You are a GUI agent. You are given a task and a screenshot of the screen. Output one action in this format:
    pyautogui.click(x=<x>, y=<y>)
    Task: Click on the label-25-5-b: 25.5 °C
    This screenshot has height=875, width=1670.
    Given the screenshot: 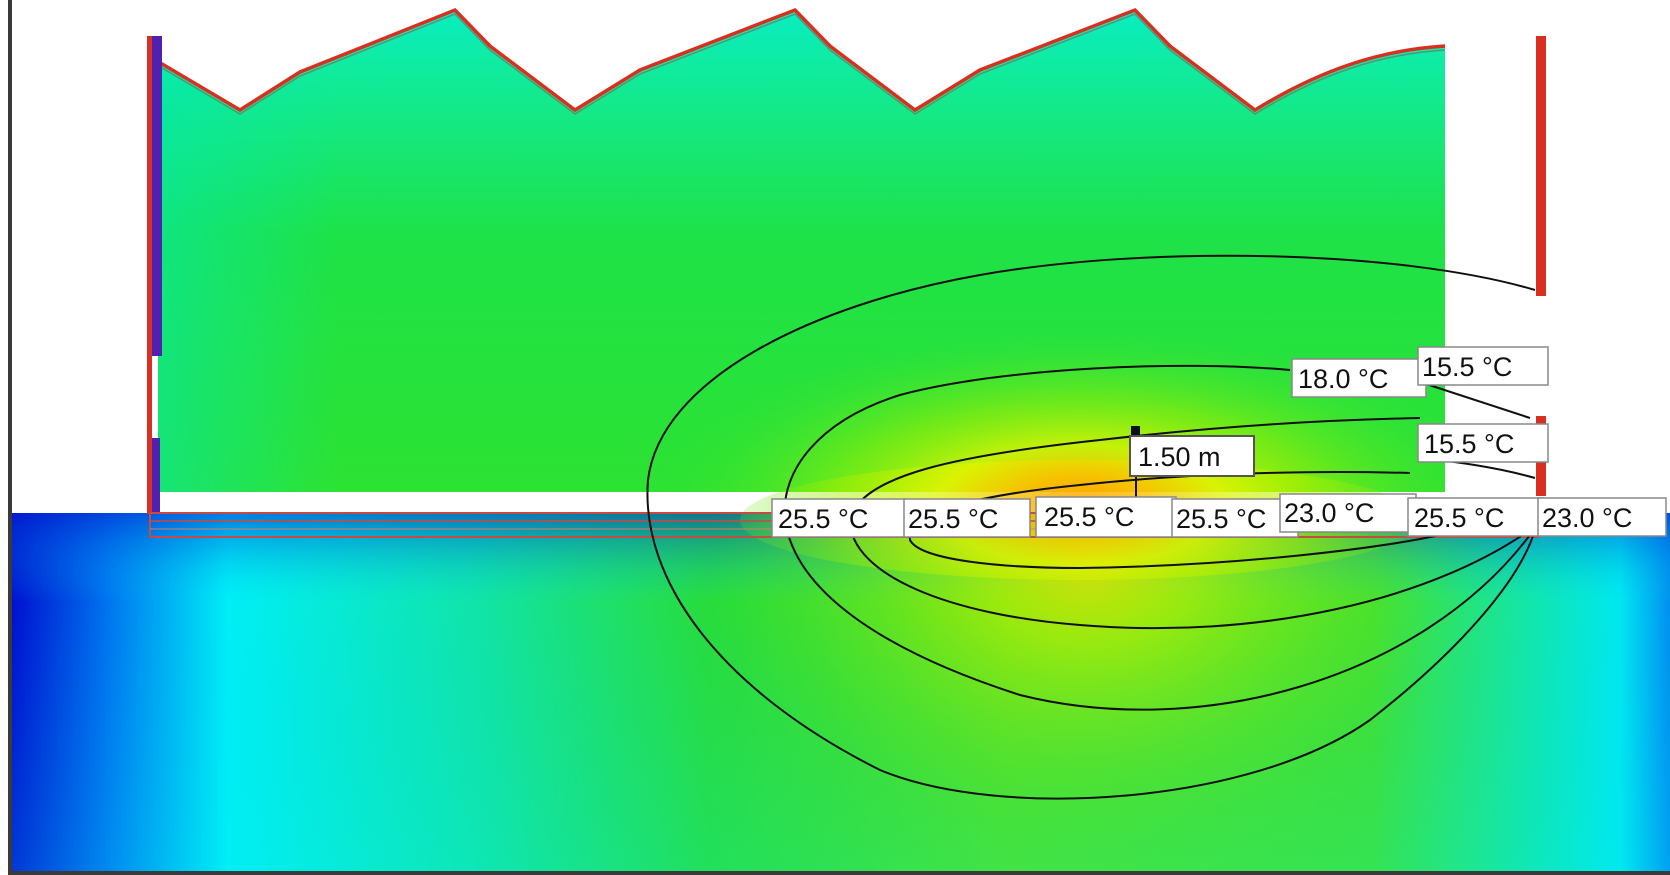 What is the action you would take?
    pyautogui.click(x=967, y=518)
    